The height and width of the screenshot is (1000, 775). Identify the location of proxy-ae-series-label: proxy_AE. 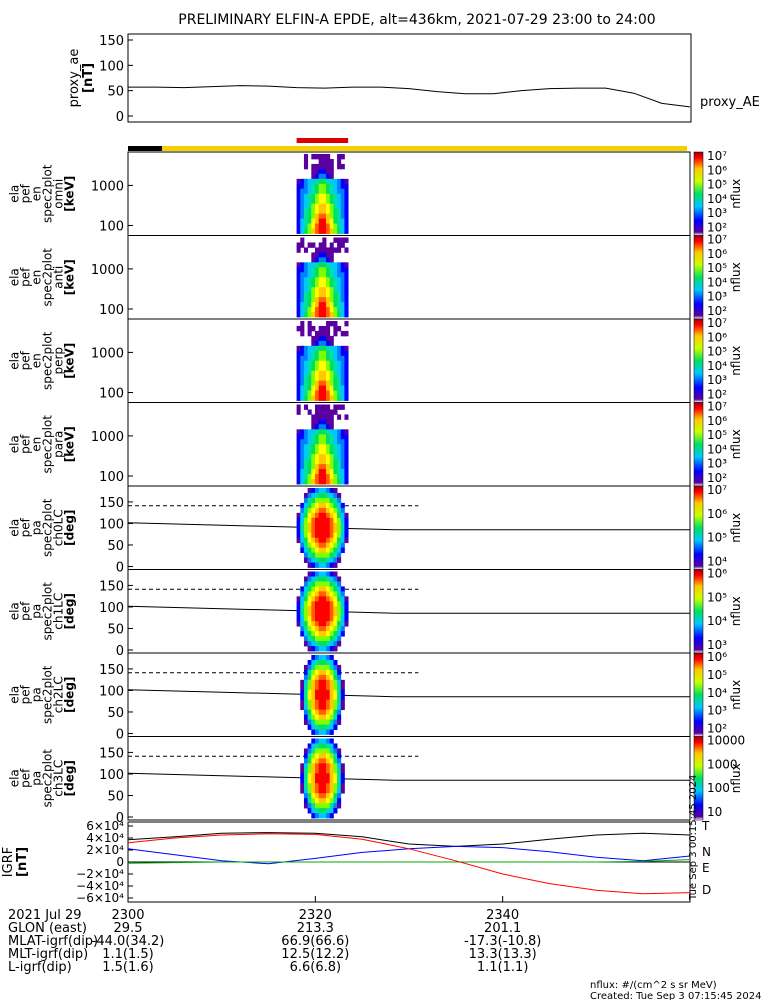
(730, 102).